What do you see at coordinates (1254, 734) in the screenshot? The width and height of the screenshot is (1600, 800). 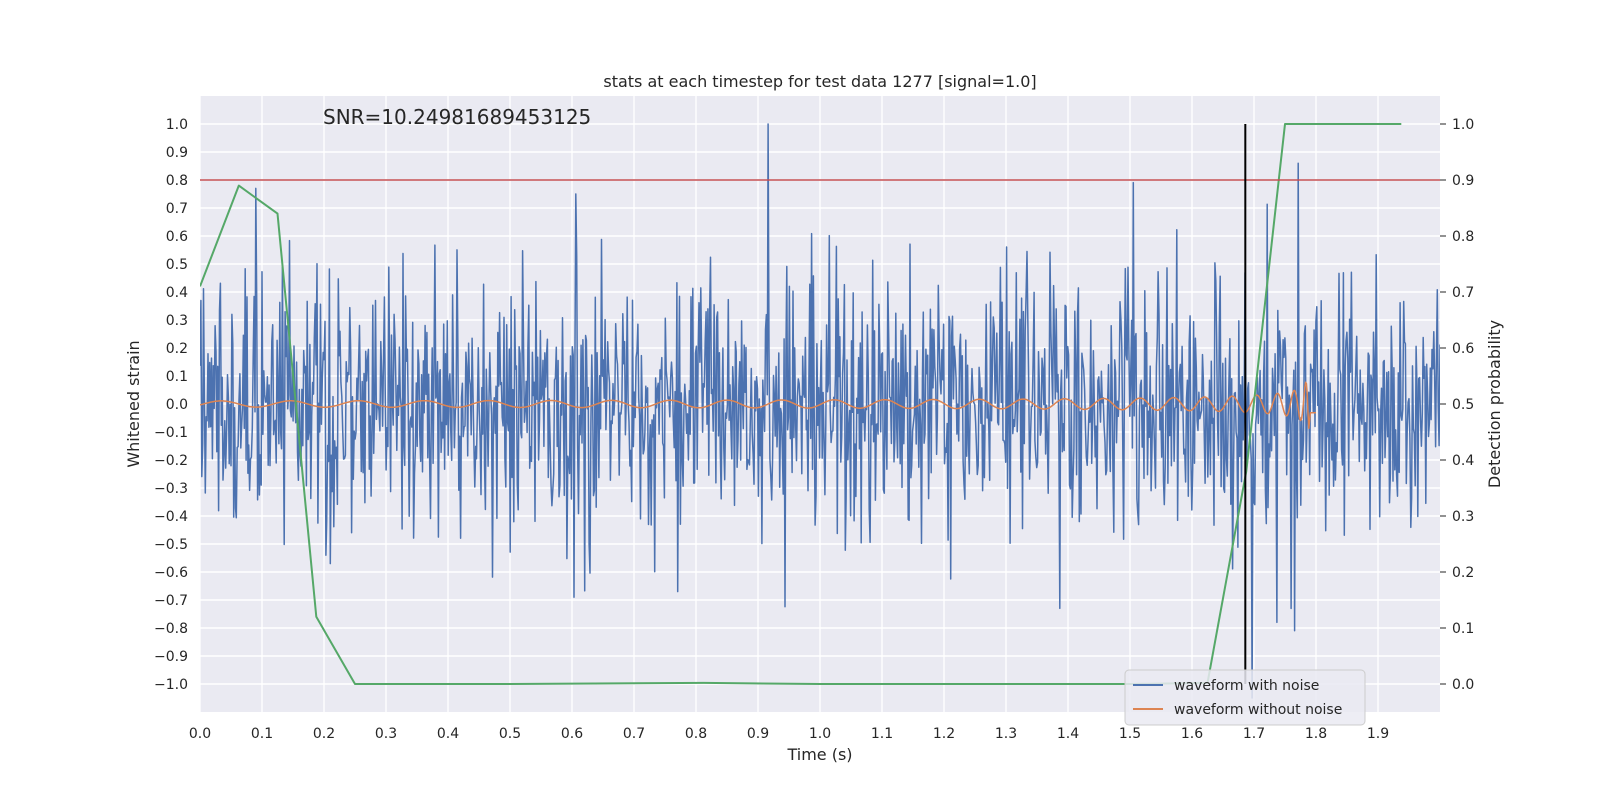 I see `x-tick-label: 1.7` at bounding box center [1254, 734].